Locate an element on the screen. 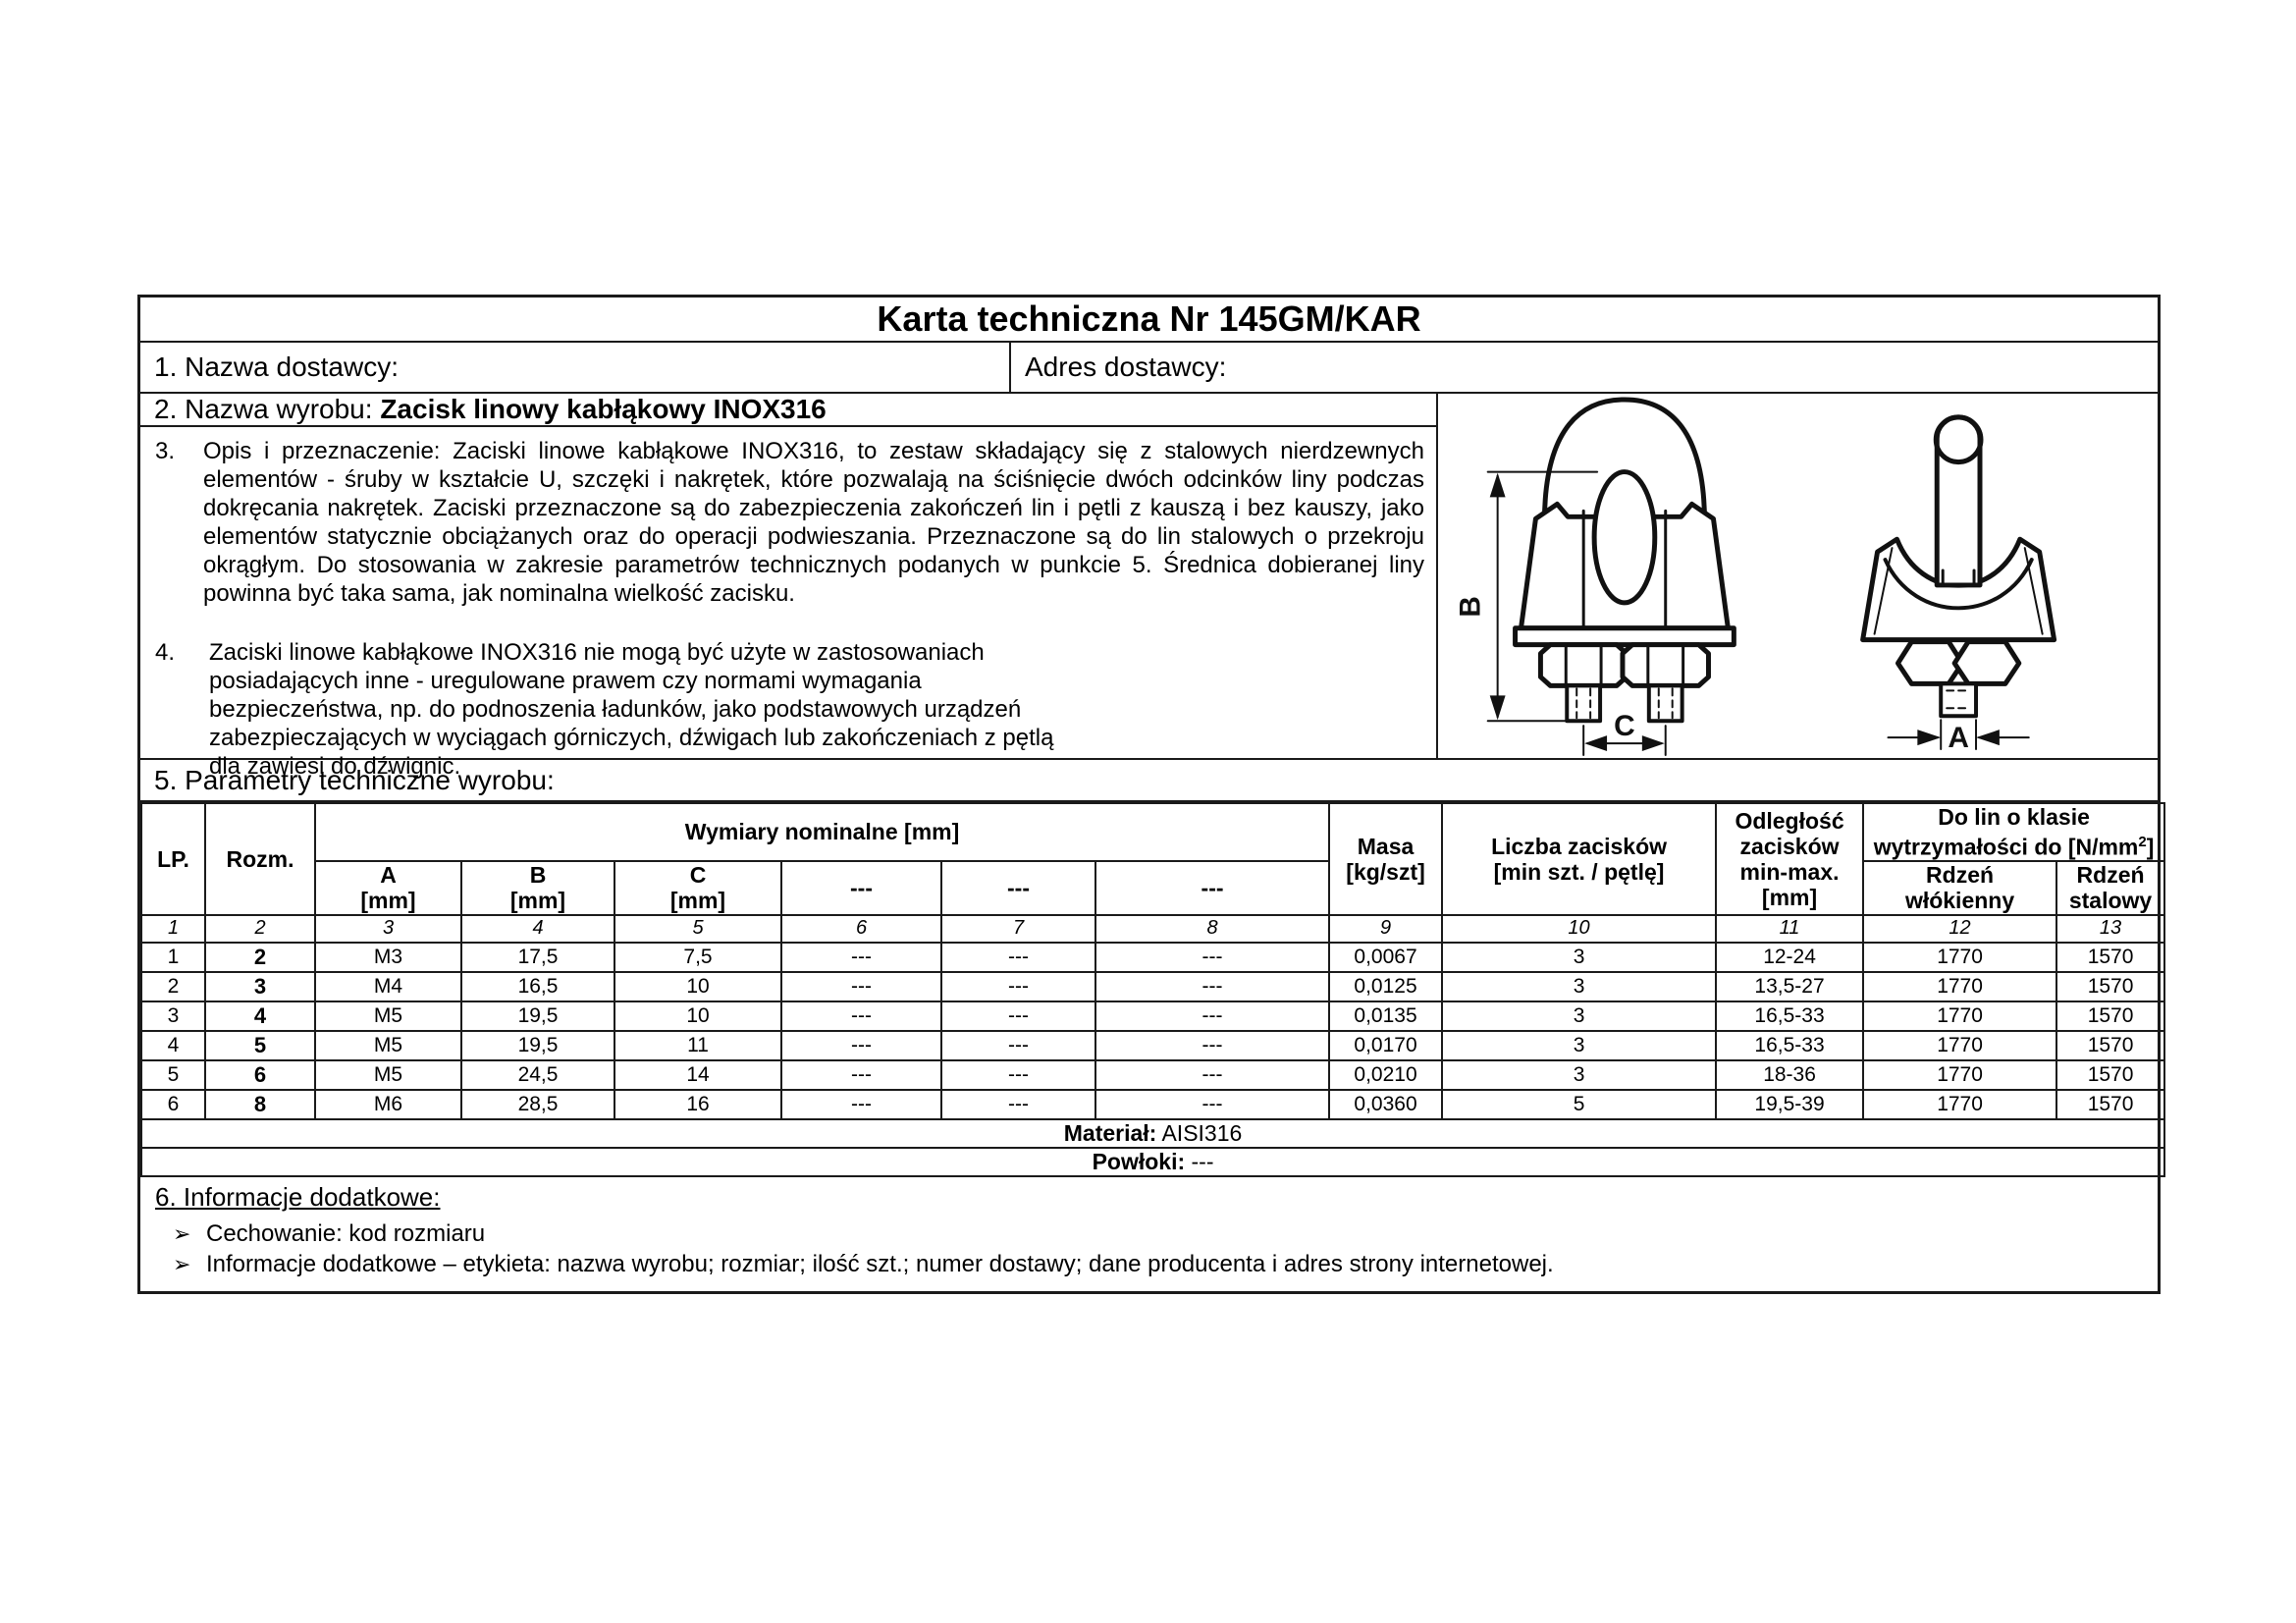 This screenshot has width=2296, height=1623. table-cell: 17,5 is located at coordinates (537, 957).